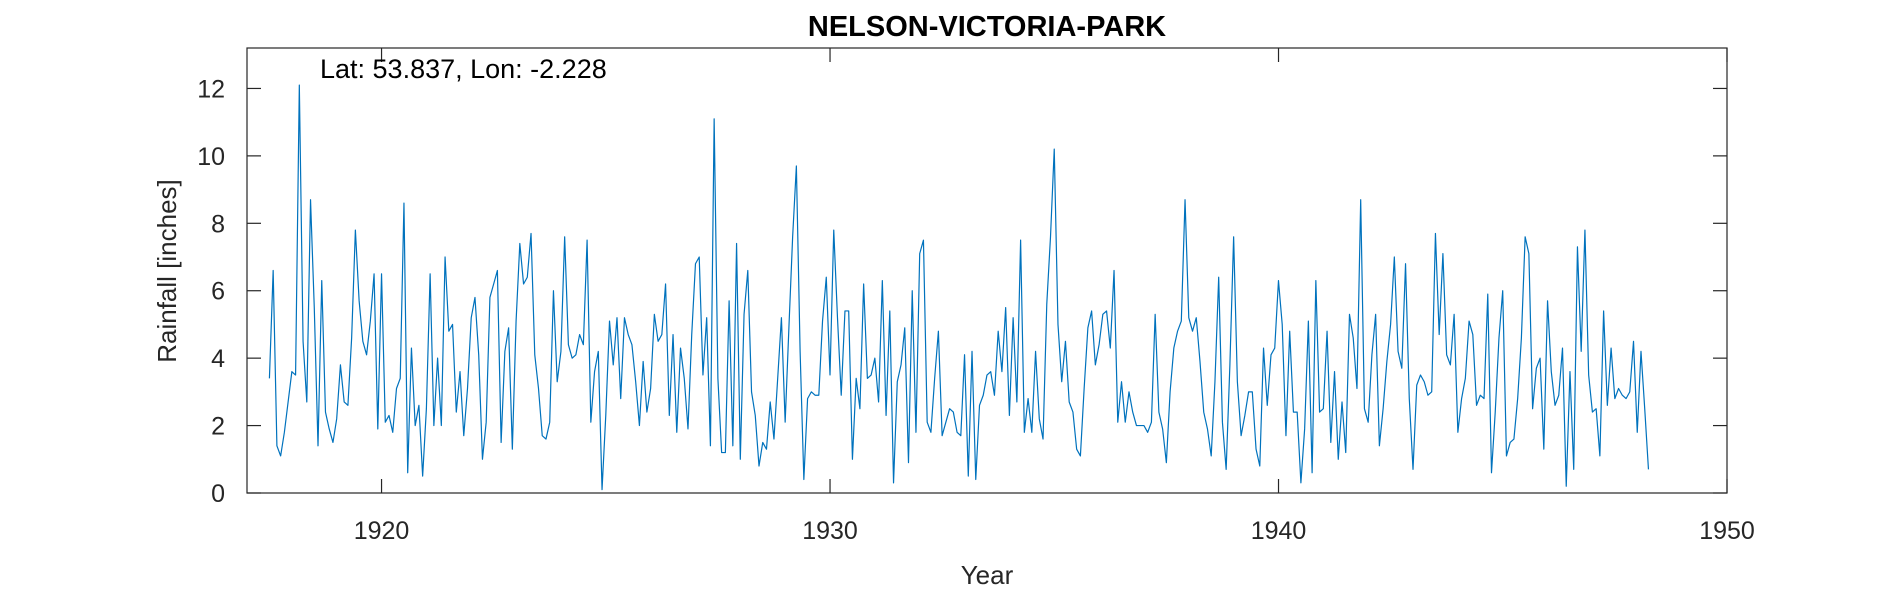  What do you see at coordinates (382, 531) in the screenshot?
I see `x-tick-label: 1920` at bounding box center [382, 531].